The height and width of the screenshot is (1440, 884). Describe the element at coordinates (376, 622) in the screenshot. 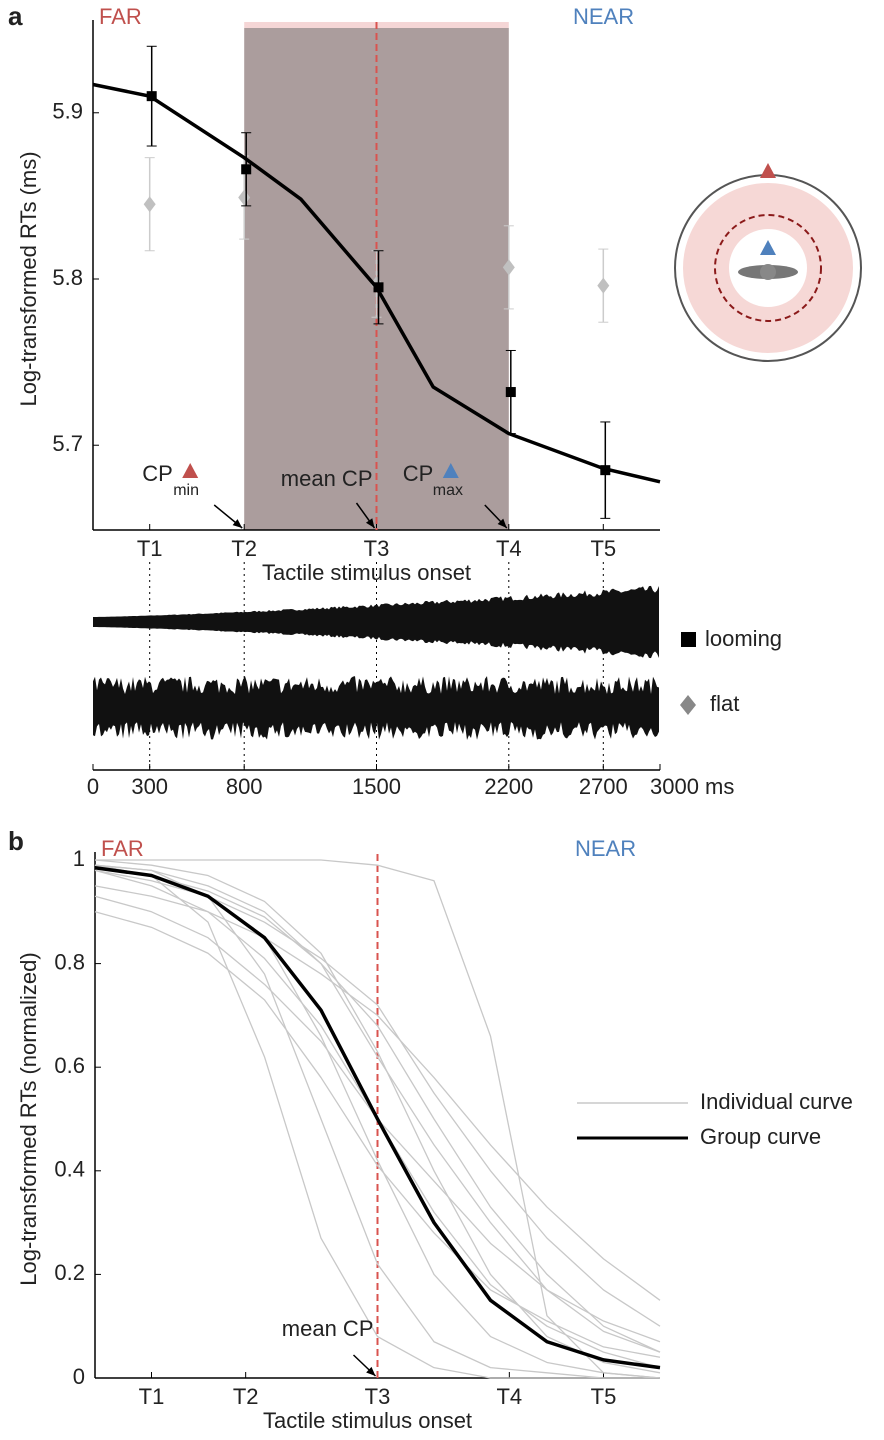

I see `looming-waveform` at that location.